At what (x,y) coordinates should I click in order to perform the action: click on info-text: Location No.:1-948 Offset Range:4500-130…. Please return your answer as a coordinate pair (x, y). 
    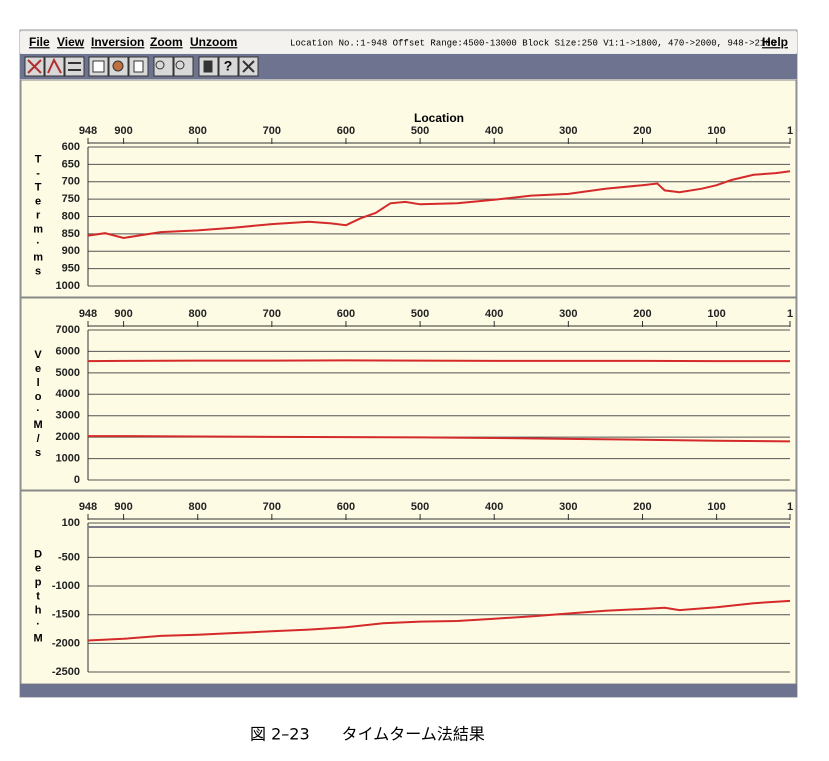
    Looking at the image, I should click on (533, 43).